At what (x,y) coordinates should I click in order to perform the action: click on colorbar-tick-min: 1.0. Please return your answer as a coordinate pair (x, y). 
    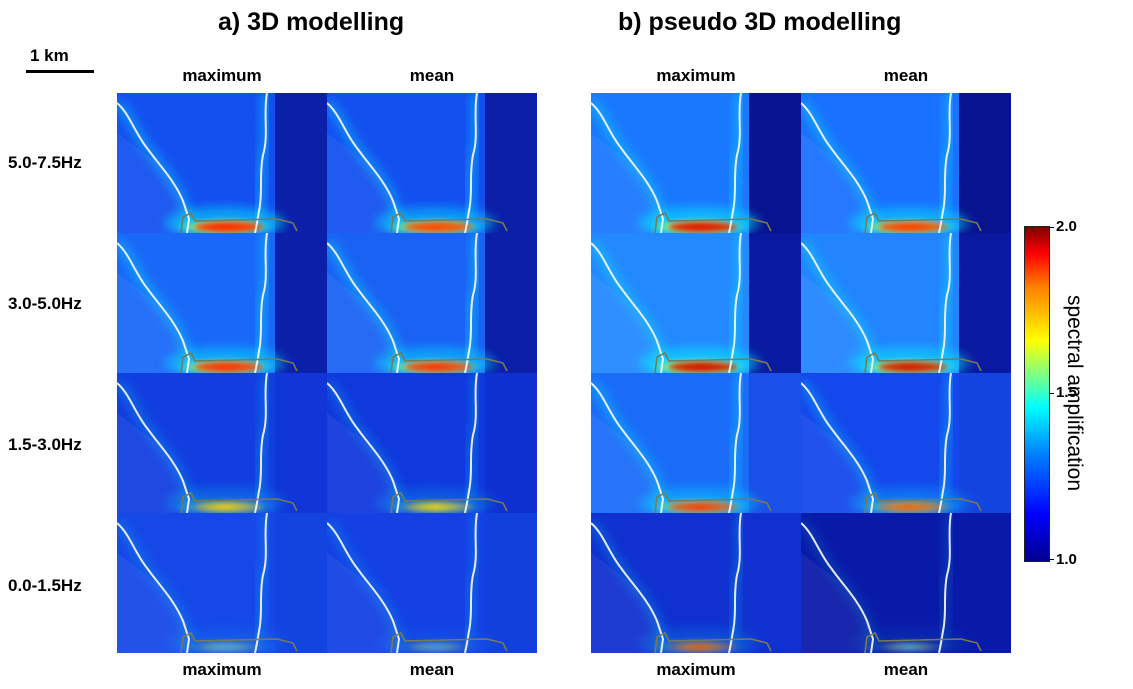
    Looking at the image, I should click on (1066, 559).